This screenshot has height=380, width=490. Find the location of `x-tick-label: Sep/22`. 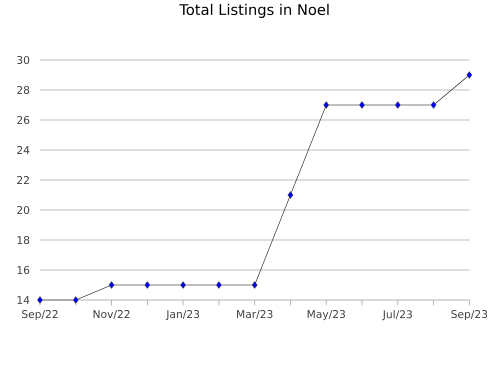

x-tick-label: Sep/22 is located at coordinates (40, 315).